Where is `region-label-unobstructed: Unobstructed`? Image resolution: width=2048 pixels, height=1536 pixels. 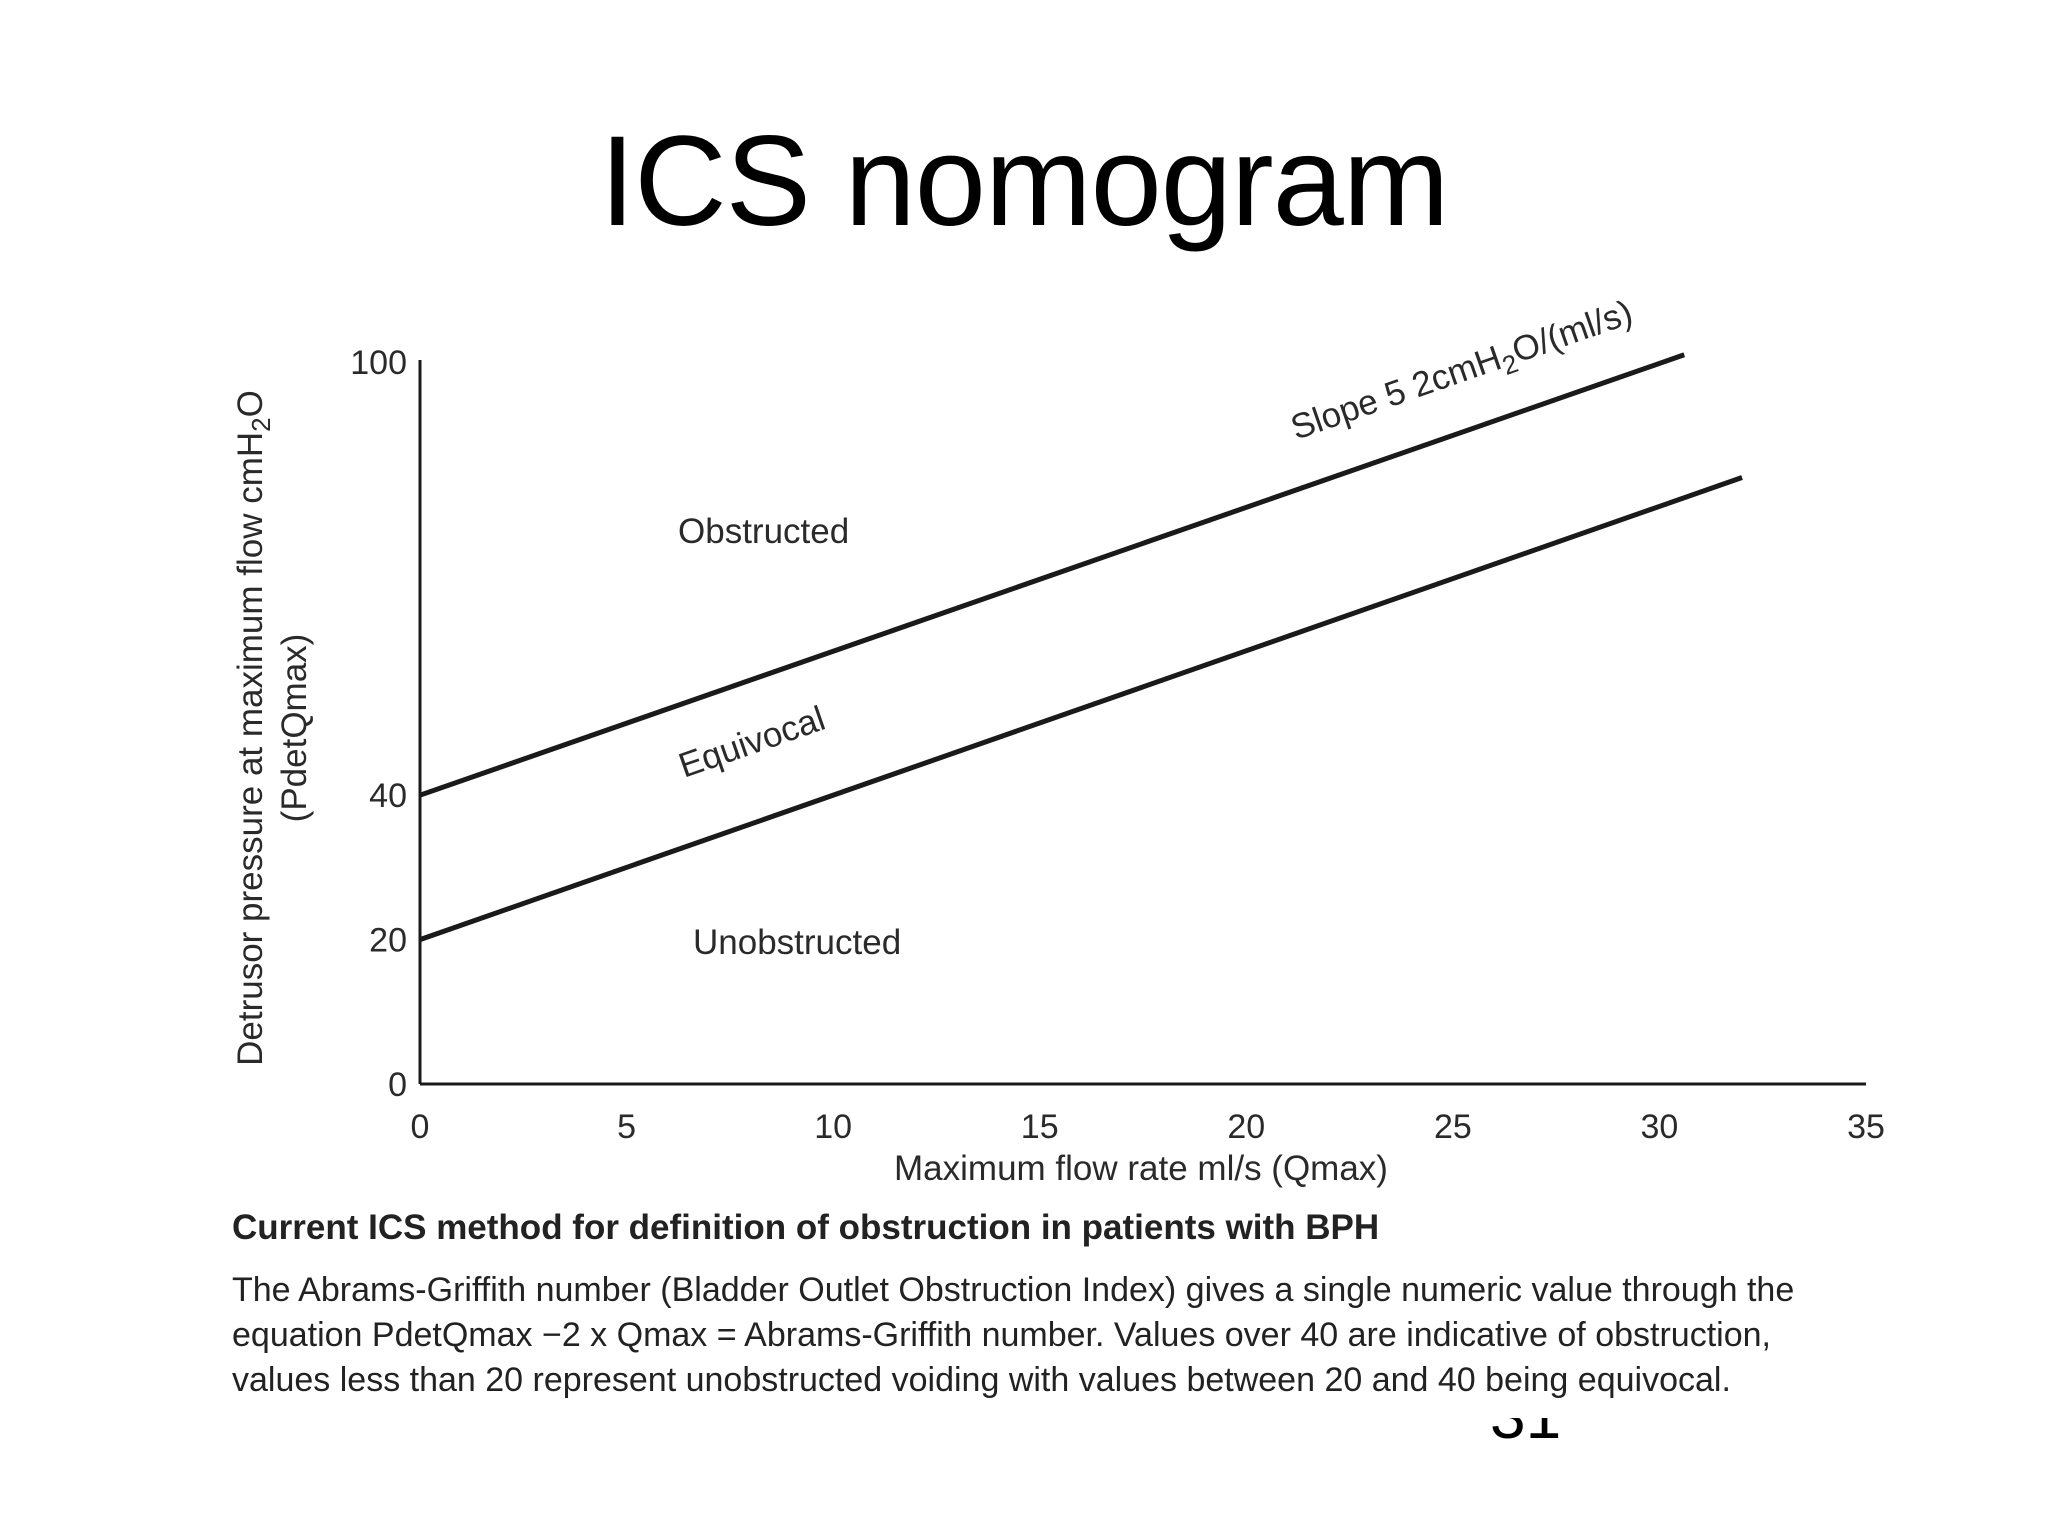
region-label-unobstructed: Unobstructed is located at coordinates (797, 942).